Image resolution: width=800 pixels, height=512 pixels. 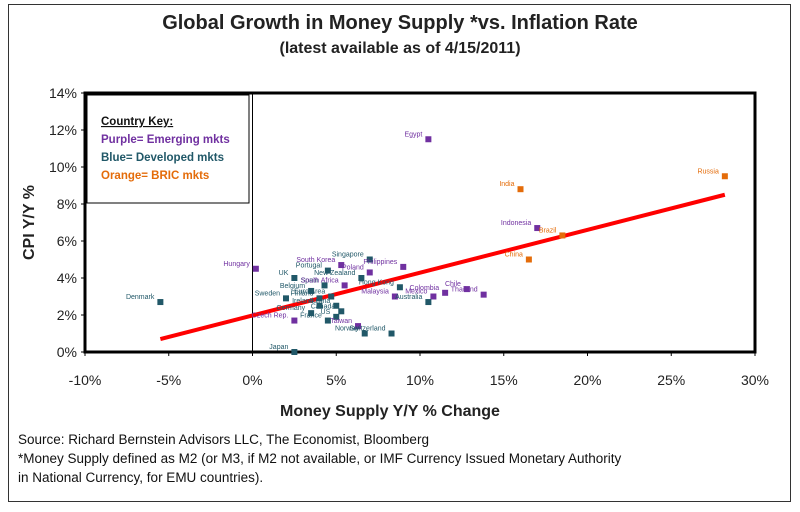 What do you see at coordinates (334, 273) in the screenshot?
I see `point-label: New Zealand` at bounding box center [334, 273].